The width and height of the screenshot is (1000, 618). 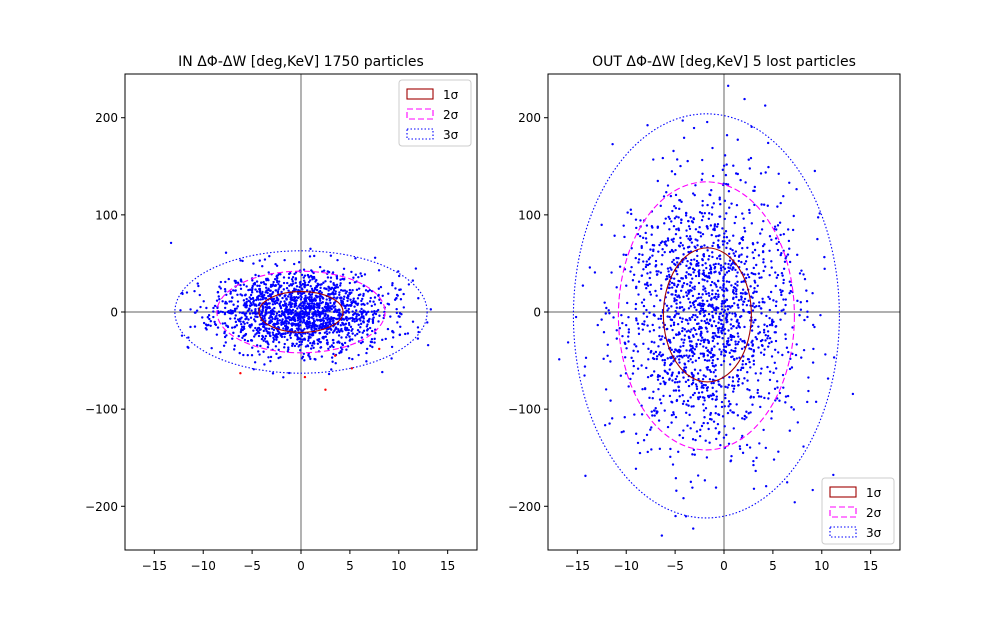 I want to click on x-tick-label: 10, so click(x=398, y=566).